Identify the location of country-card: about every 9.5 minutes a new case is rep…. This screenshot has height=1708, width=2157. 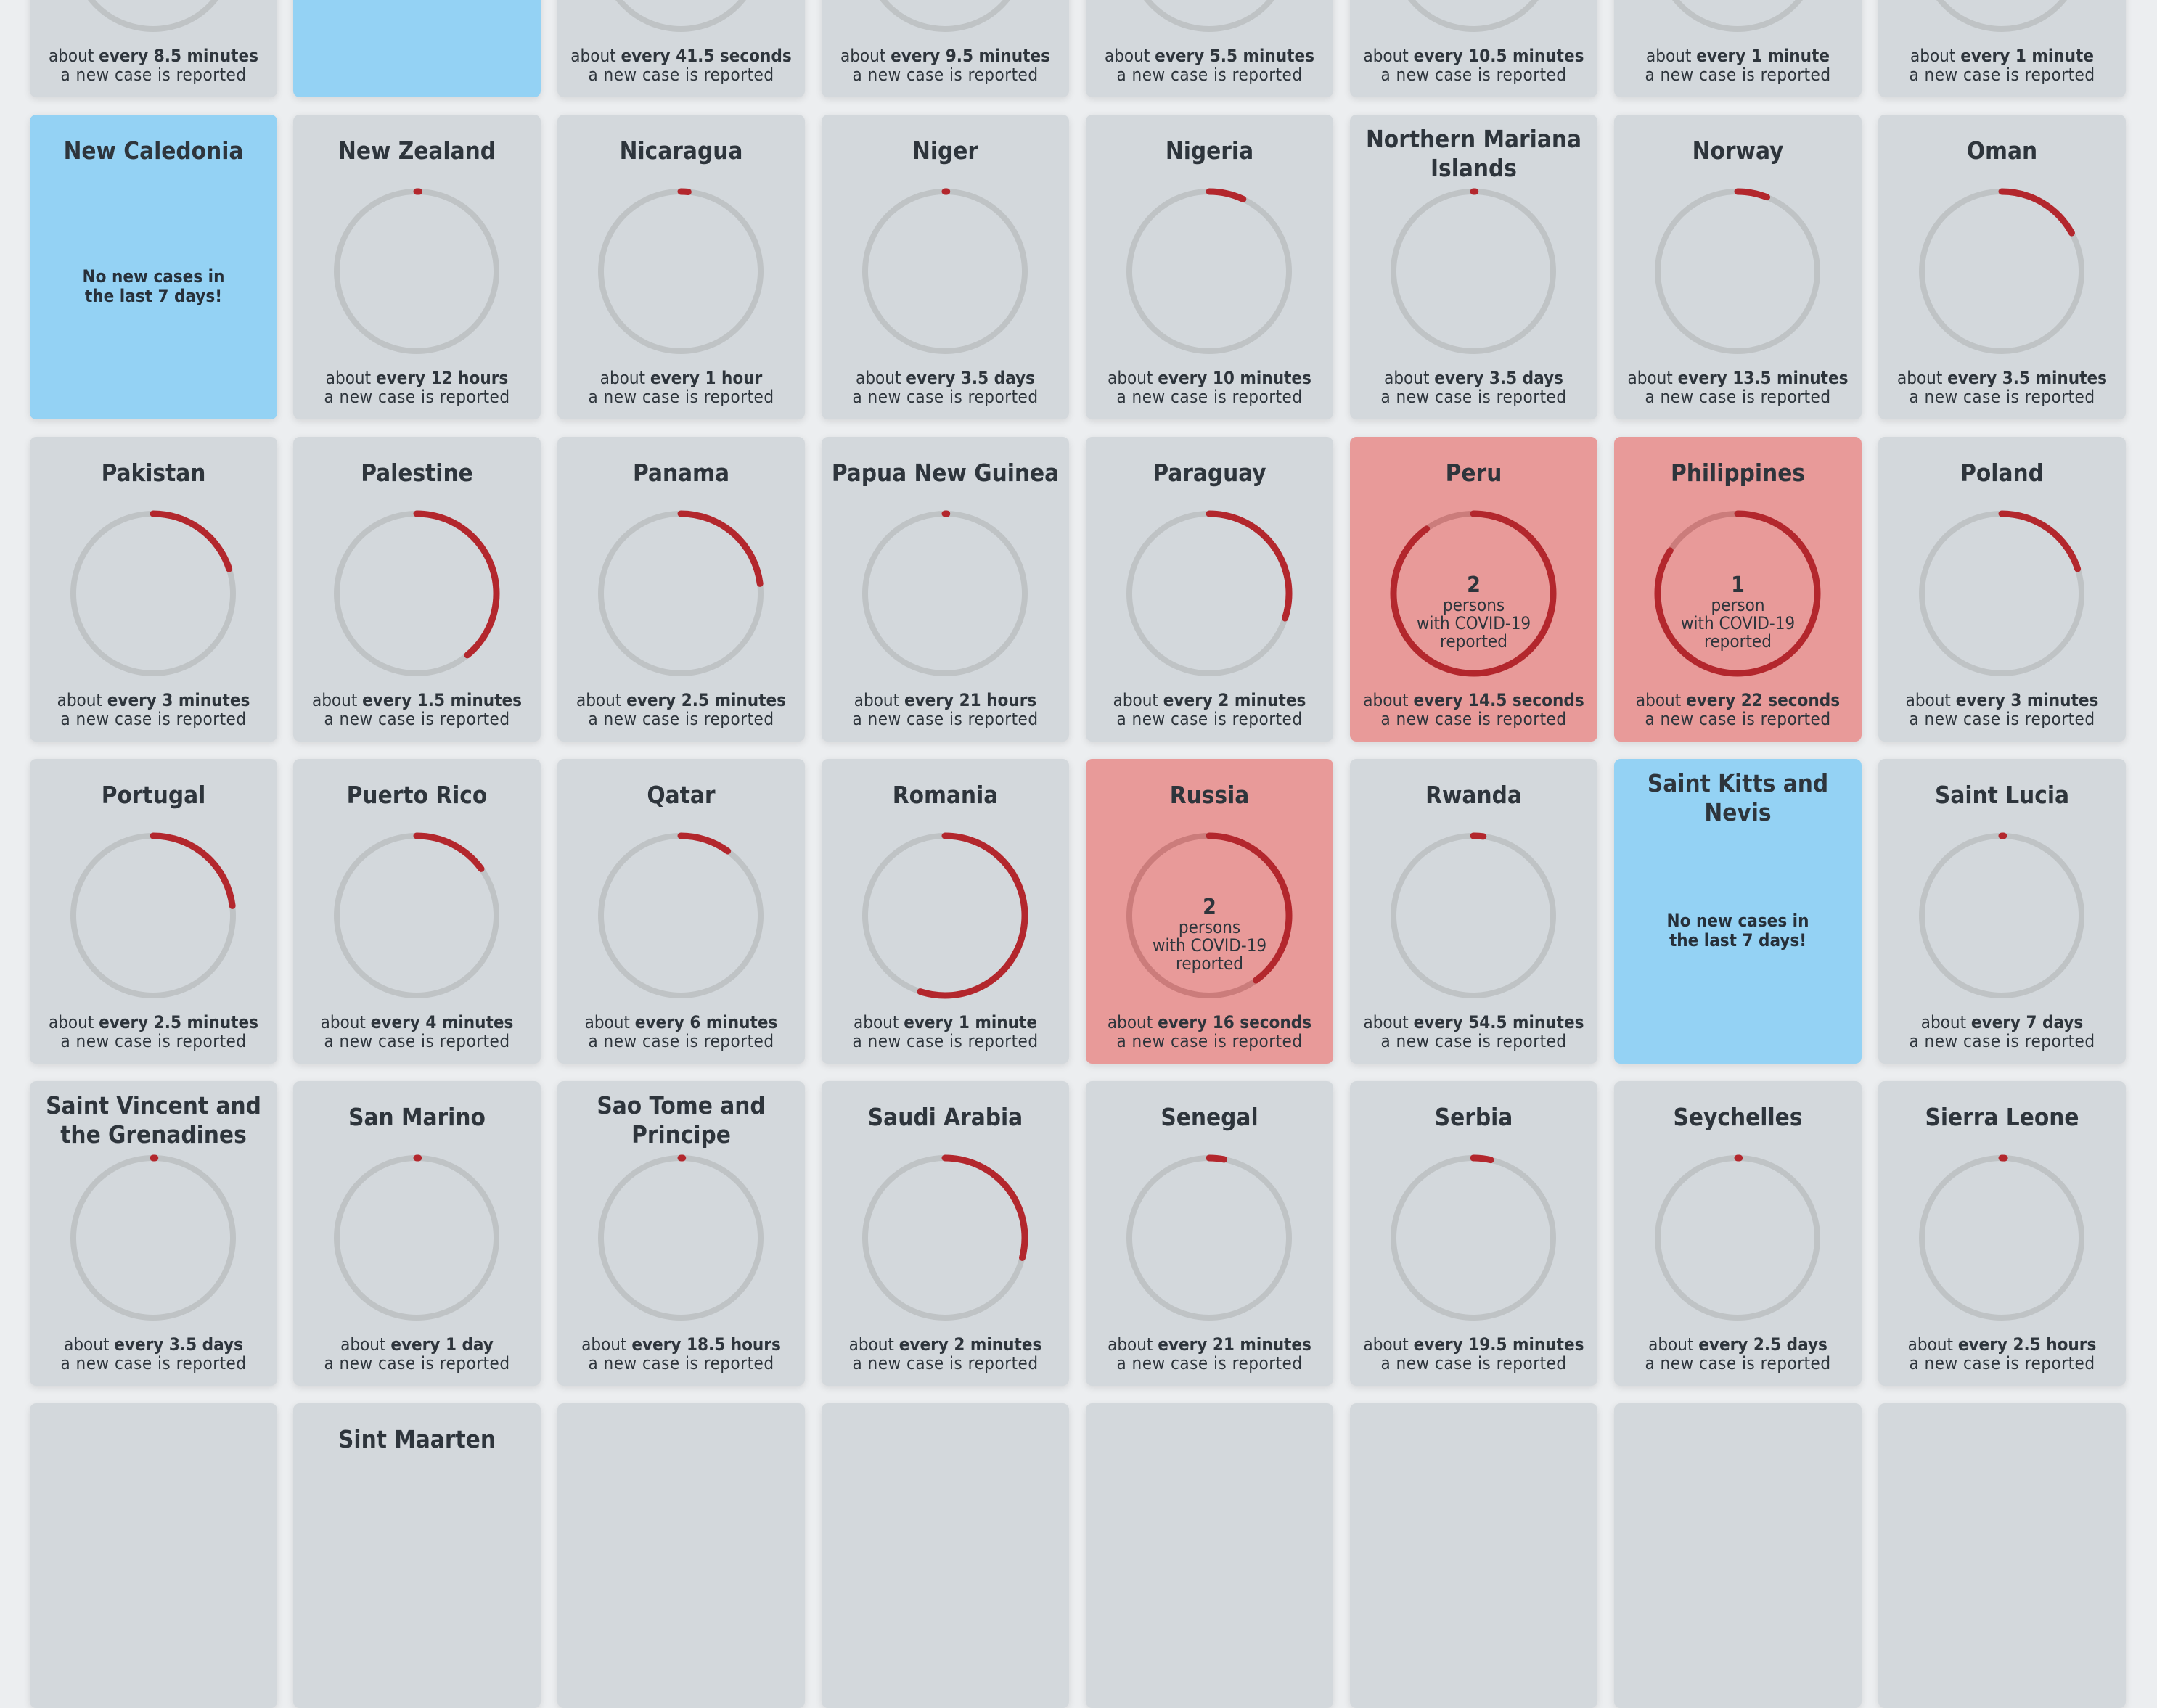
(946, 49).